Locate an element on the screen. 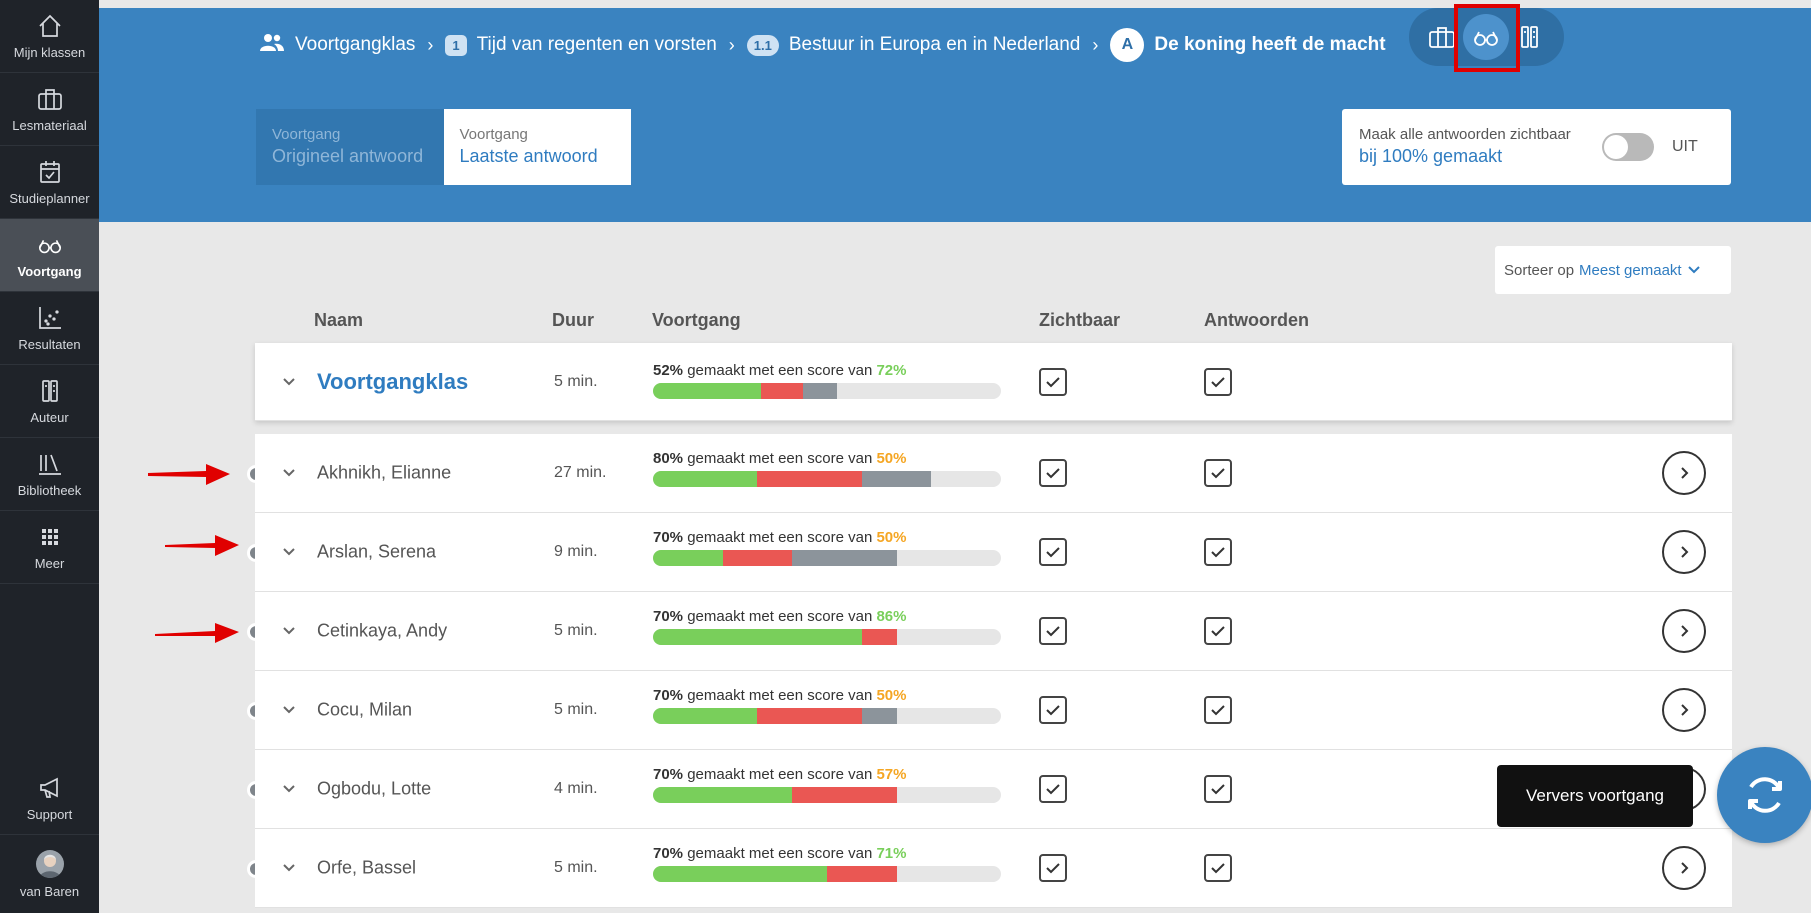  sidebar-item-meer: Meer is located at coordinates (49, 547).